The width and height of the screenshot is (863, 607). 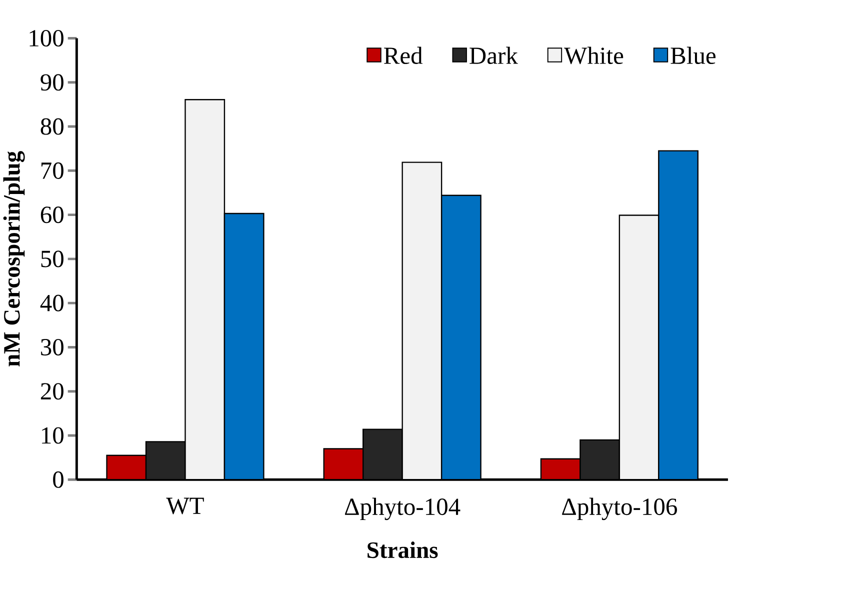 What do you see at coordinates (693, 55) in the screenshot?
I see `legend-label: Blue` at bounding box center [693, 55].